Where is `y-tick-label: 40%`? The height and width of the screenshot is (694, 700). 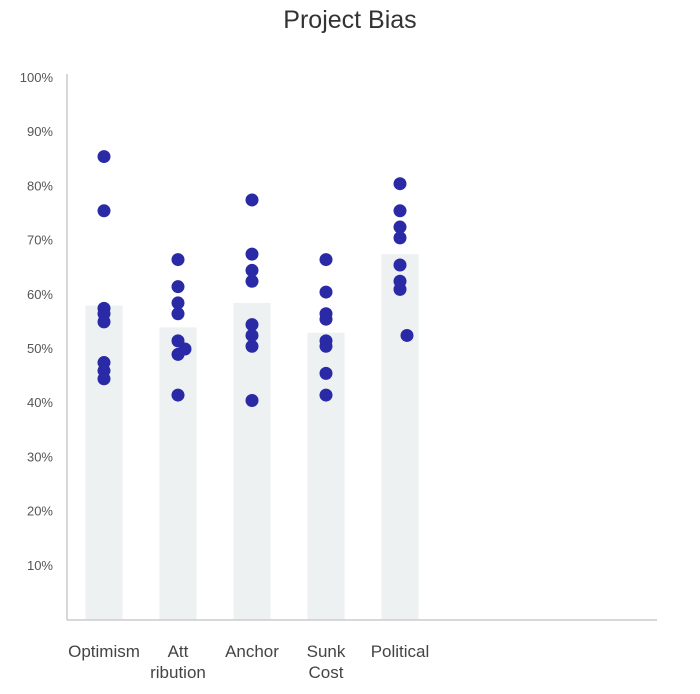
y-tick-label: 40% is located at coordinates (40, 402).